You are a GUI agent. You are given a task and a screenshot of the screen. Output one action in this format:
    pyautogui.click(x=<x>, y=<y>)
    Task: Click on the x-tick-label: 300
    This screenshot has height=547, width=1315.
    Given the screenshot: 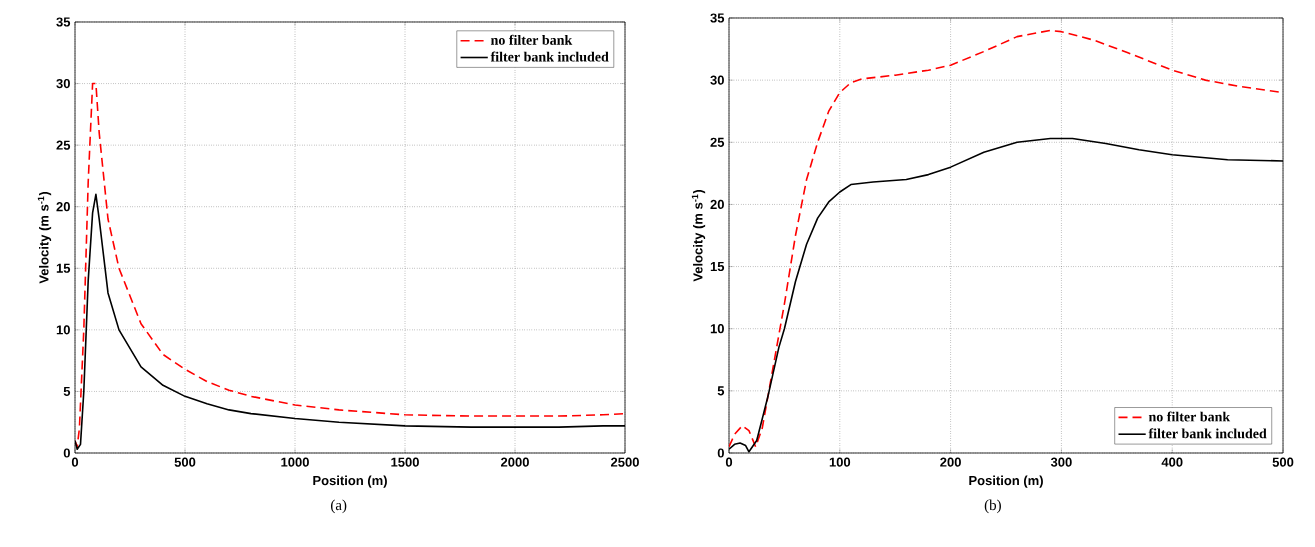 What is the action you would take?
    pyautogui.click(x=1061, y=462)
    